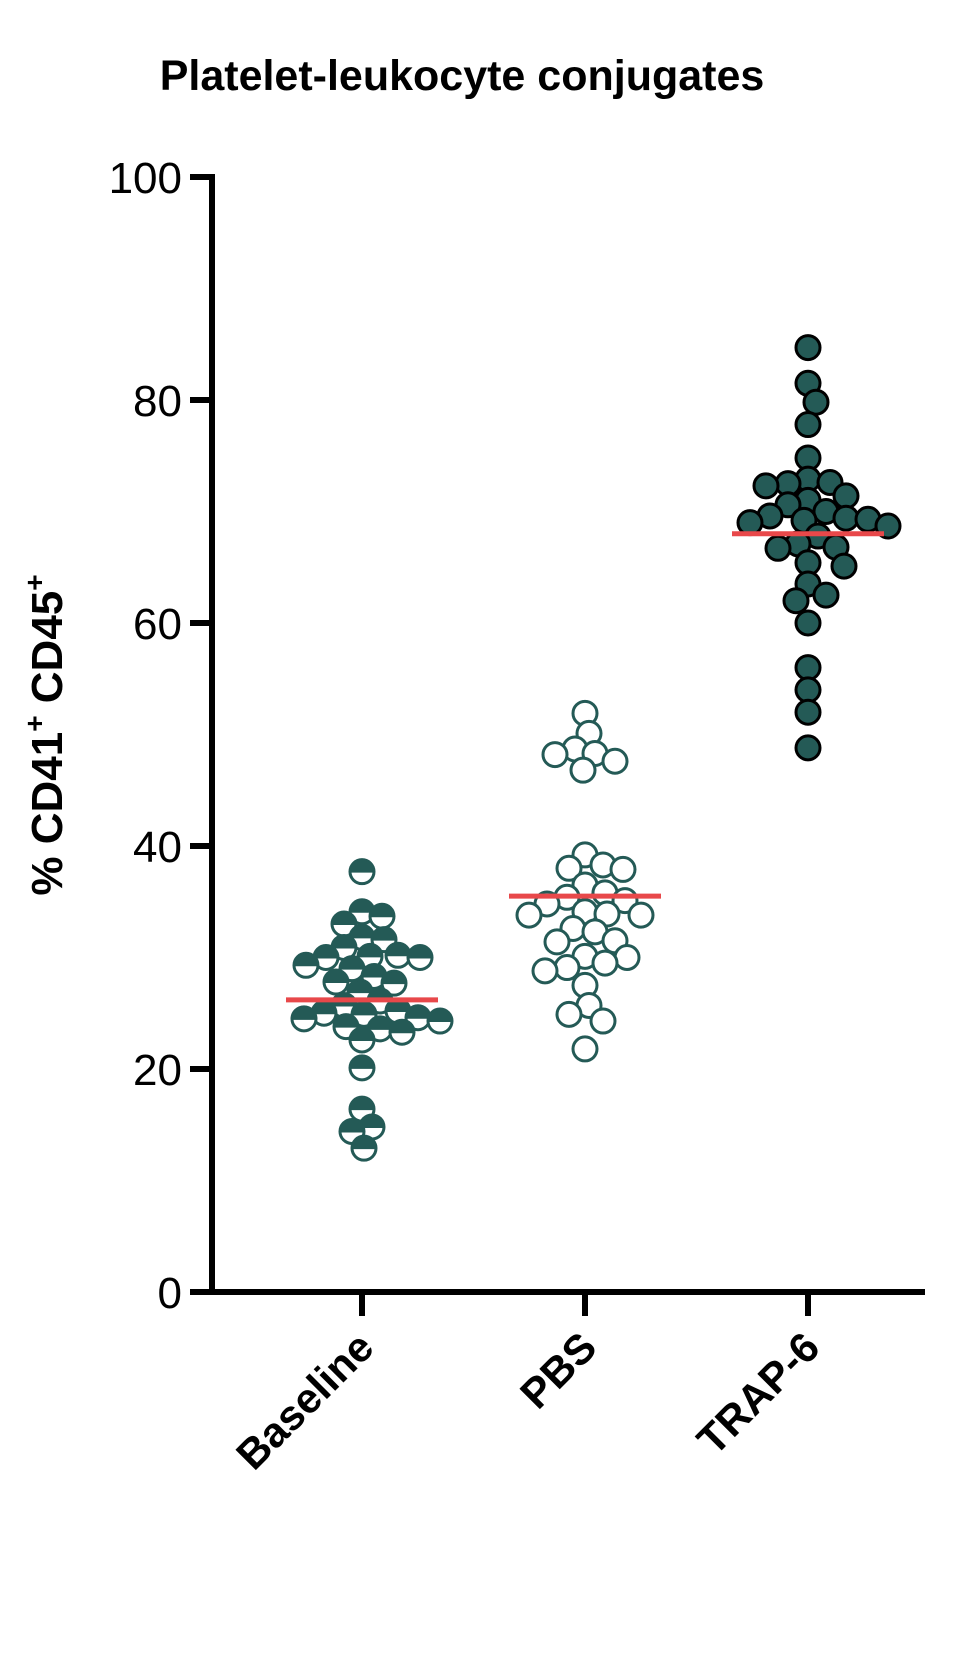 Image resolution: width=977 pixels, height=1657 pixels. I want to click on y-tick-label: 20, so click(157, 1070).